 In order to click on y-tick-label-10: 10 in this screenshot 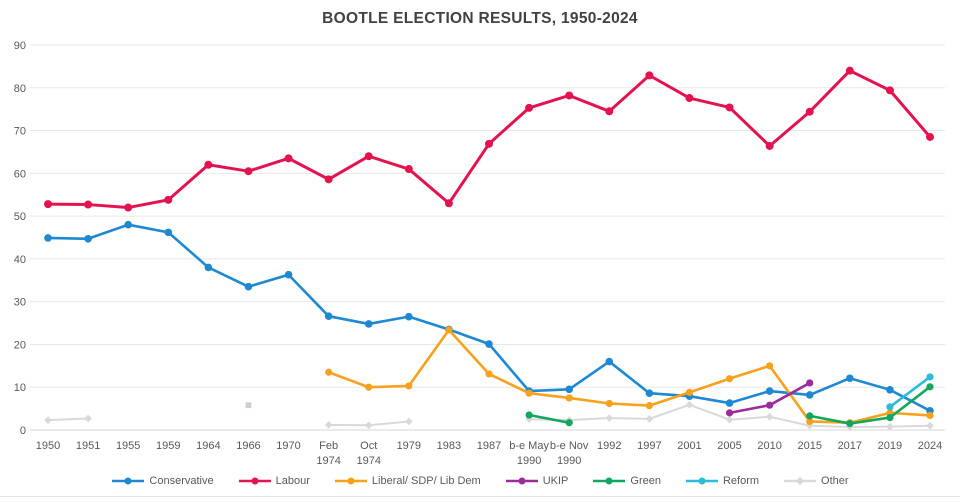, I will do `click(20, 388)`.